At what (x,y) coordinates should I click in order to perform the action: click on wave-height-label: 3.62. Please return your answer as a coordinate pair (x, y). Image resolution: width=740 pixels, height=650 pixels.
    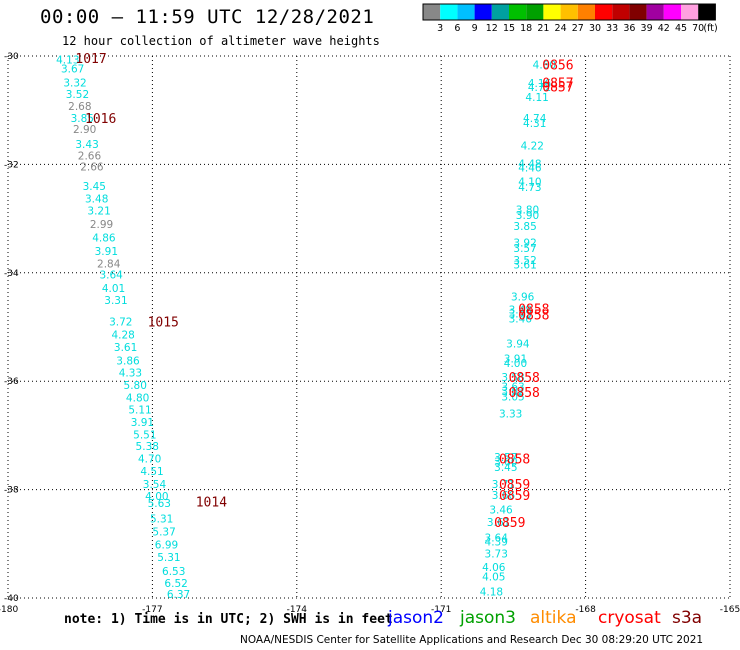
    Looking at the image, I should click on (512, 392).